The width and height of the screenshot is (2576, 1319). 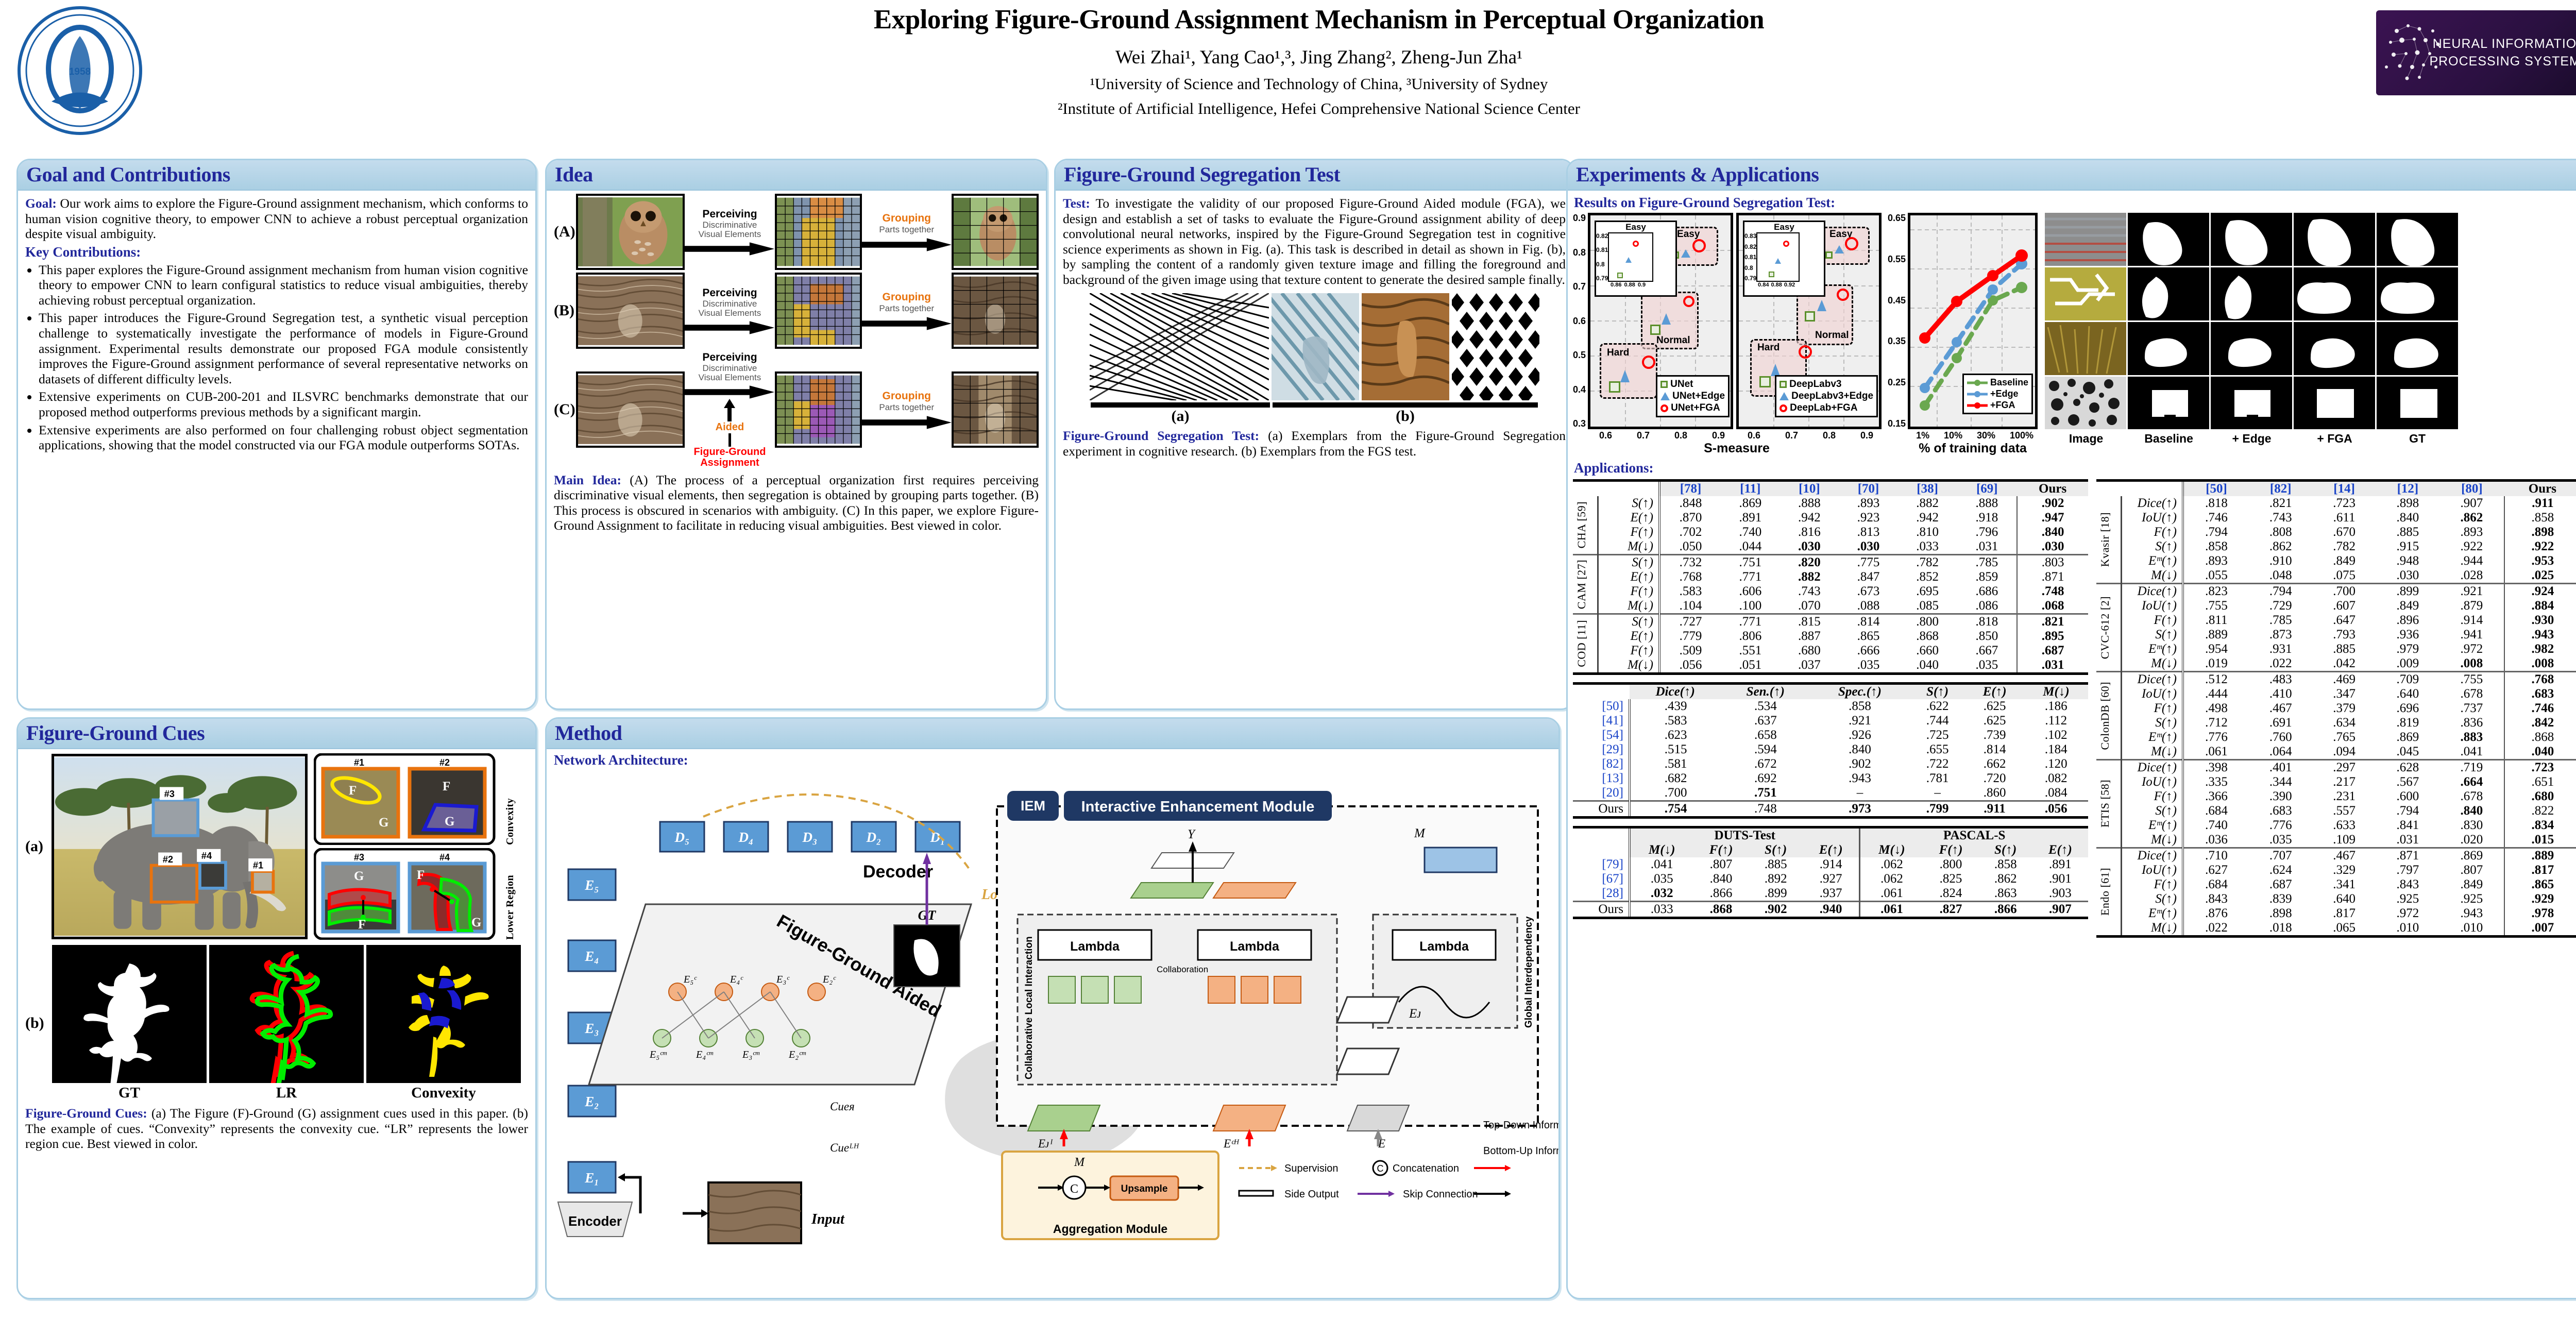 I want to click on table-cell: .691, so click(x=2280, y=723).